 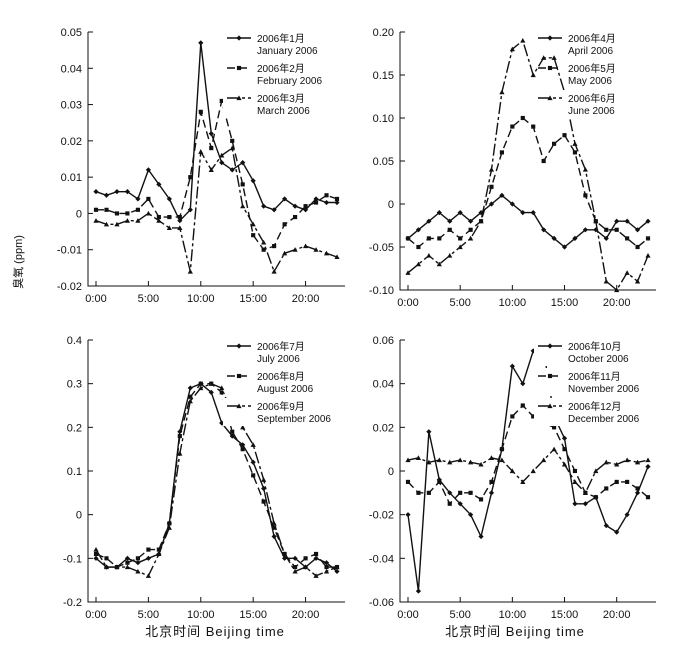 I want to click on legend-label: June 2006, so click(x=591, y=111).